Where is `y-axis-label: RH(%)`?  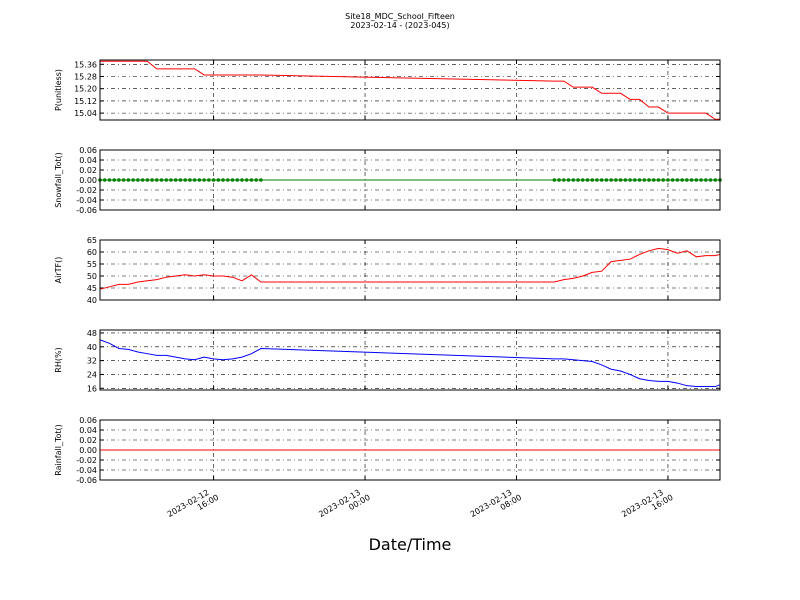
y-axis-label: RH(%) is located at coordinates (58, 359).